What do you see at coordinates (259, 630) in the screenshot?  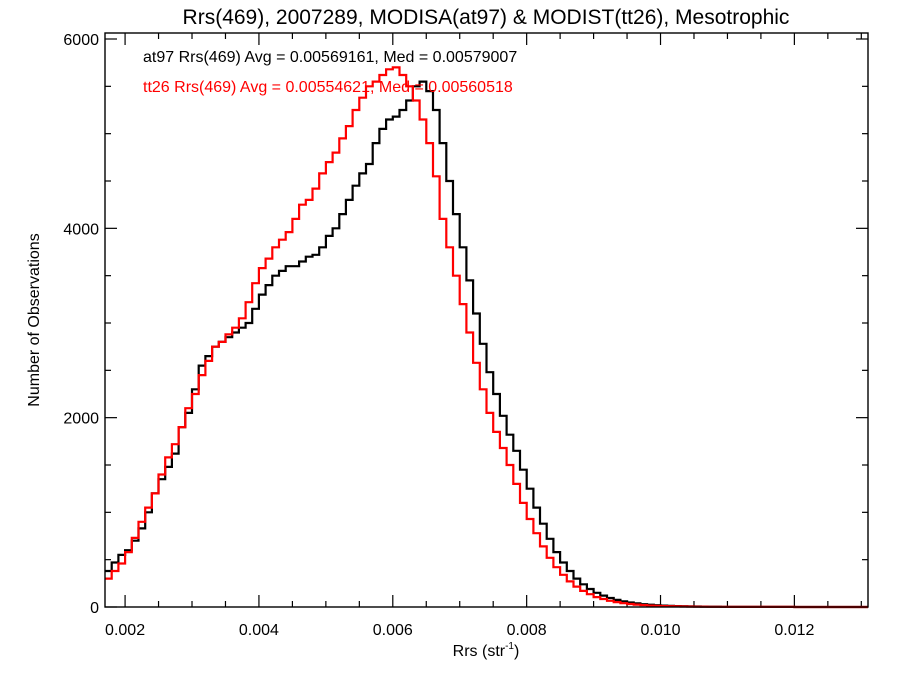 I see `x-tick-label: 0.004` at bounding box center [259, 630].